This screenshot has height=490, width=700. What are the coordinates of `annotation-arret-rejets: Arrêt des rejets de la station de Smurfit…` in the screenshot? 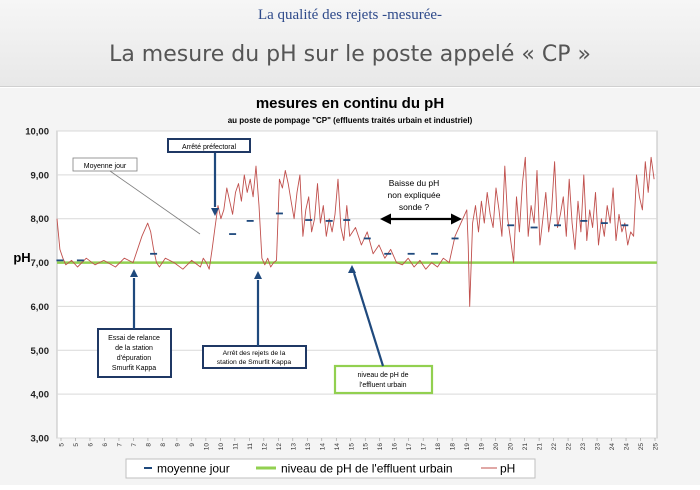 It's located at (254, 358).